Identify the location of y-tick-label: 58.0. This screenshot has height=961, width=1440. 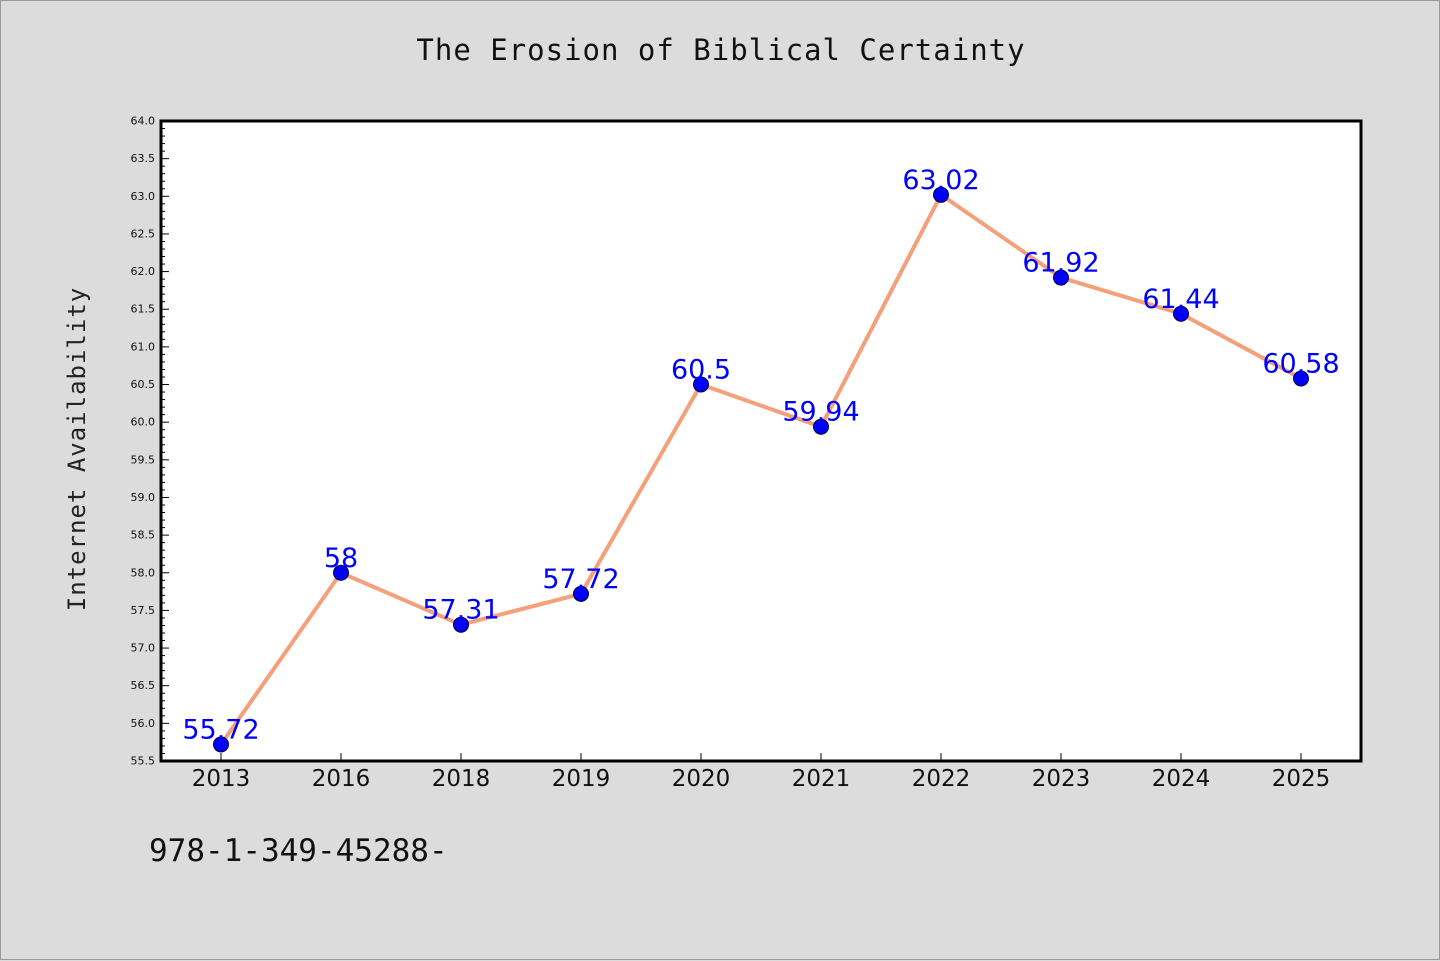
(143, 572).